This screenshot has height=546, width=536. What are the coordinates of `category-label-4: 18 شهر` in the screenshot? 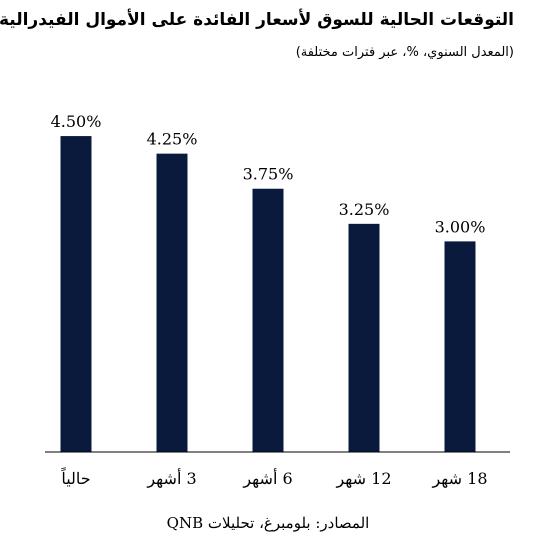 It's located at (459, 478).